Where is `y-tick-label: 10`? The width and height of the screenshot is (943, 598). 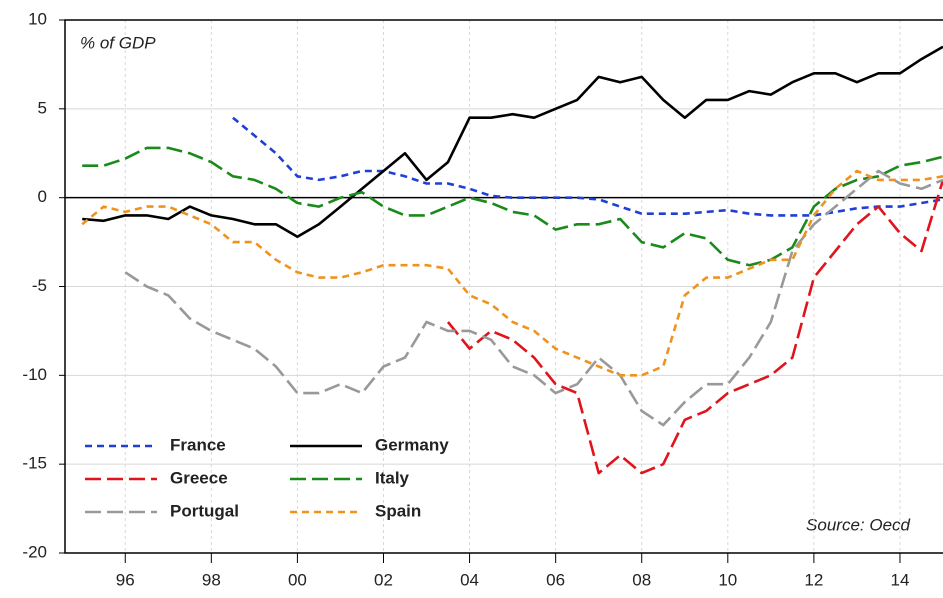 y-tick-label: 10 is located at coordinates (37, 18).